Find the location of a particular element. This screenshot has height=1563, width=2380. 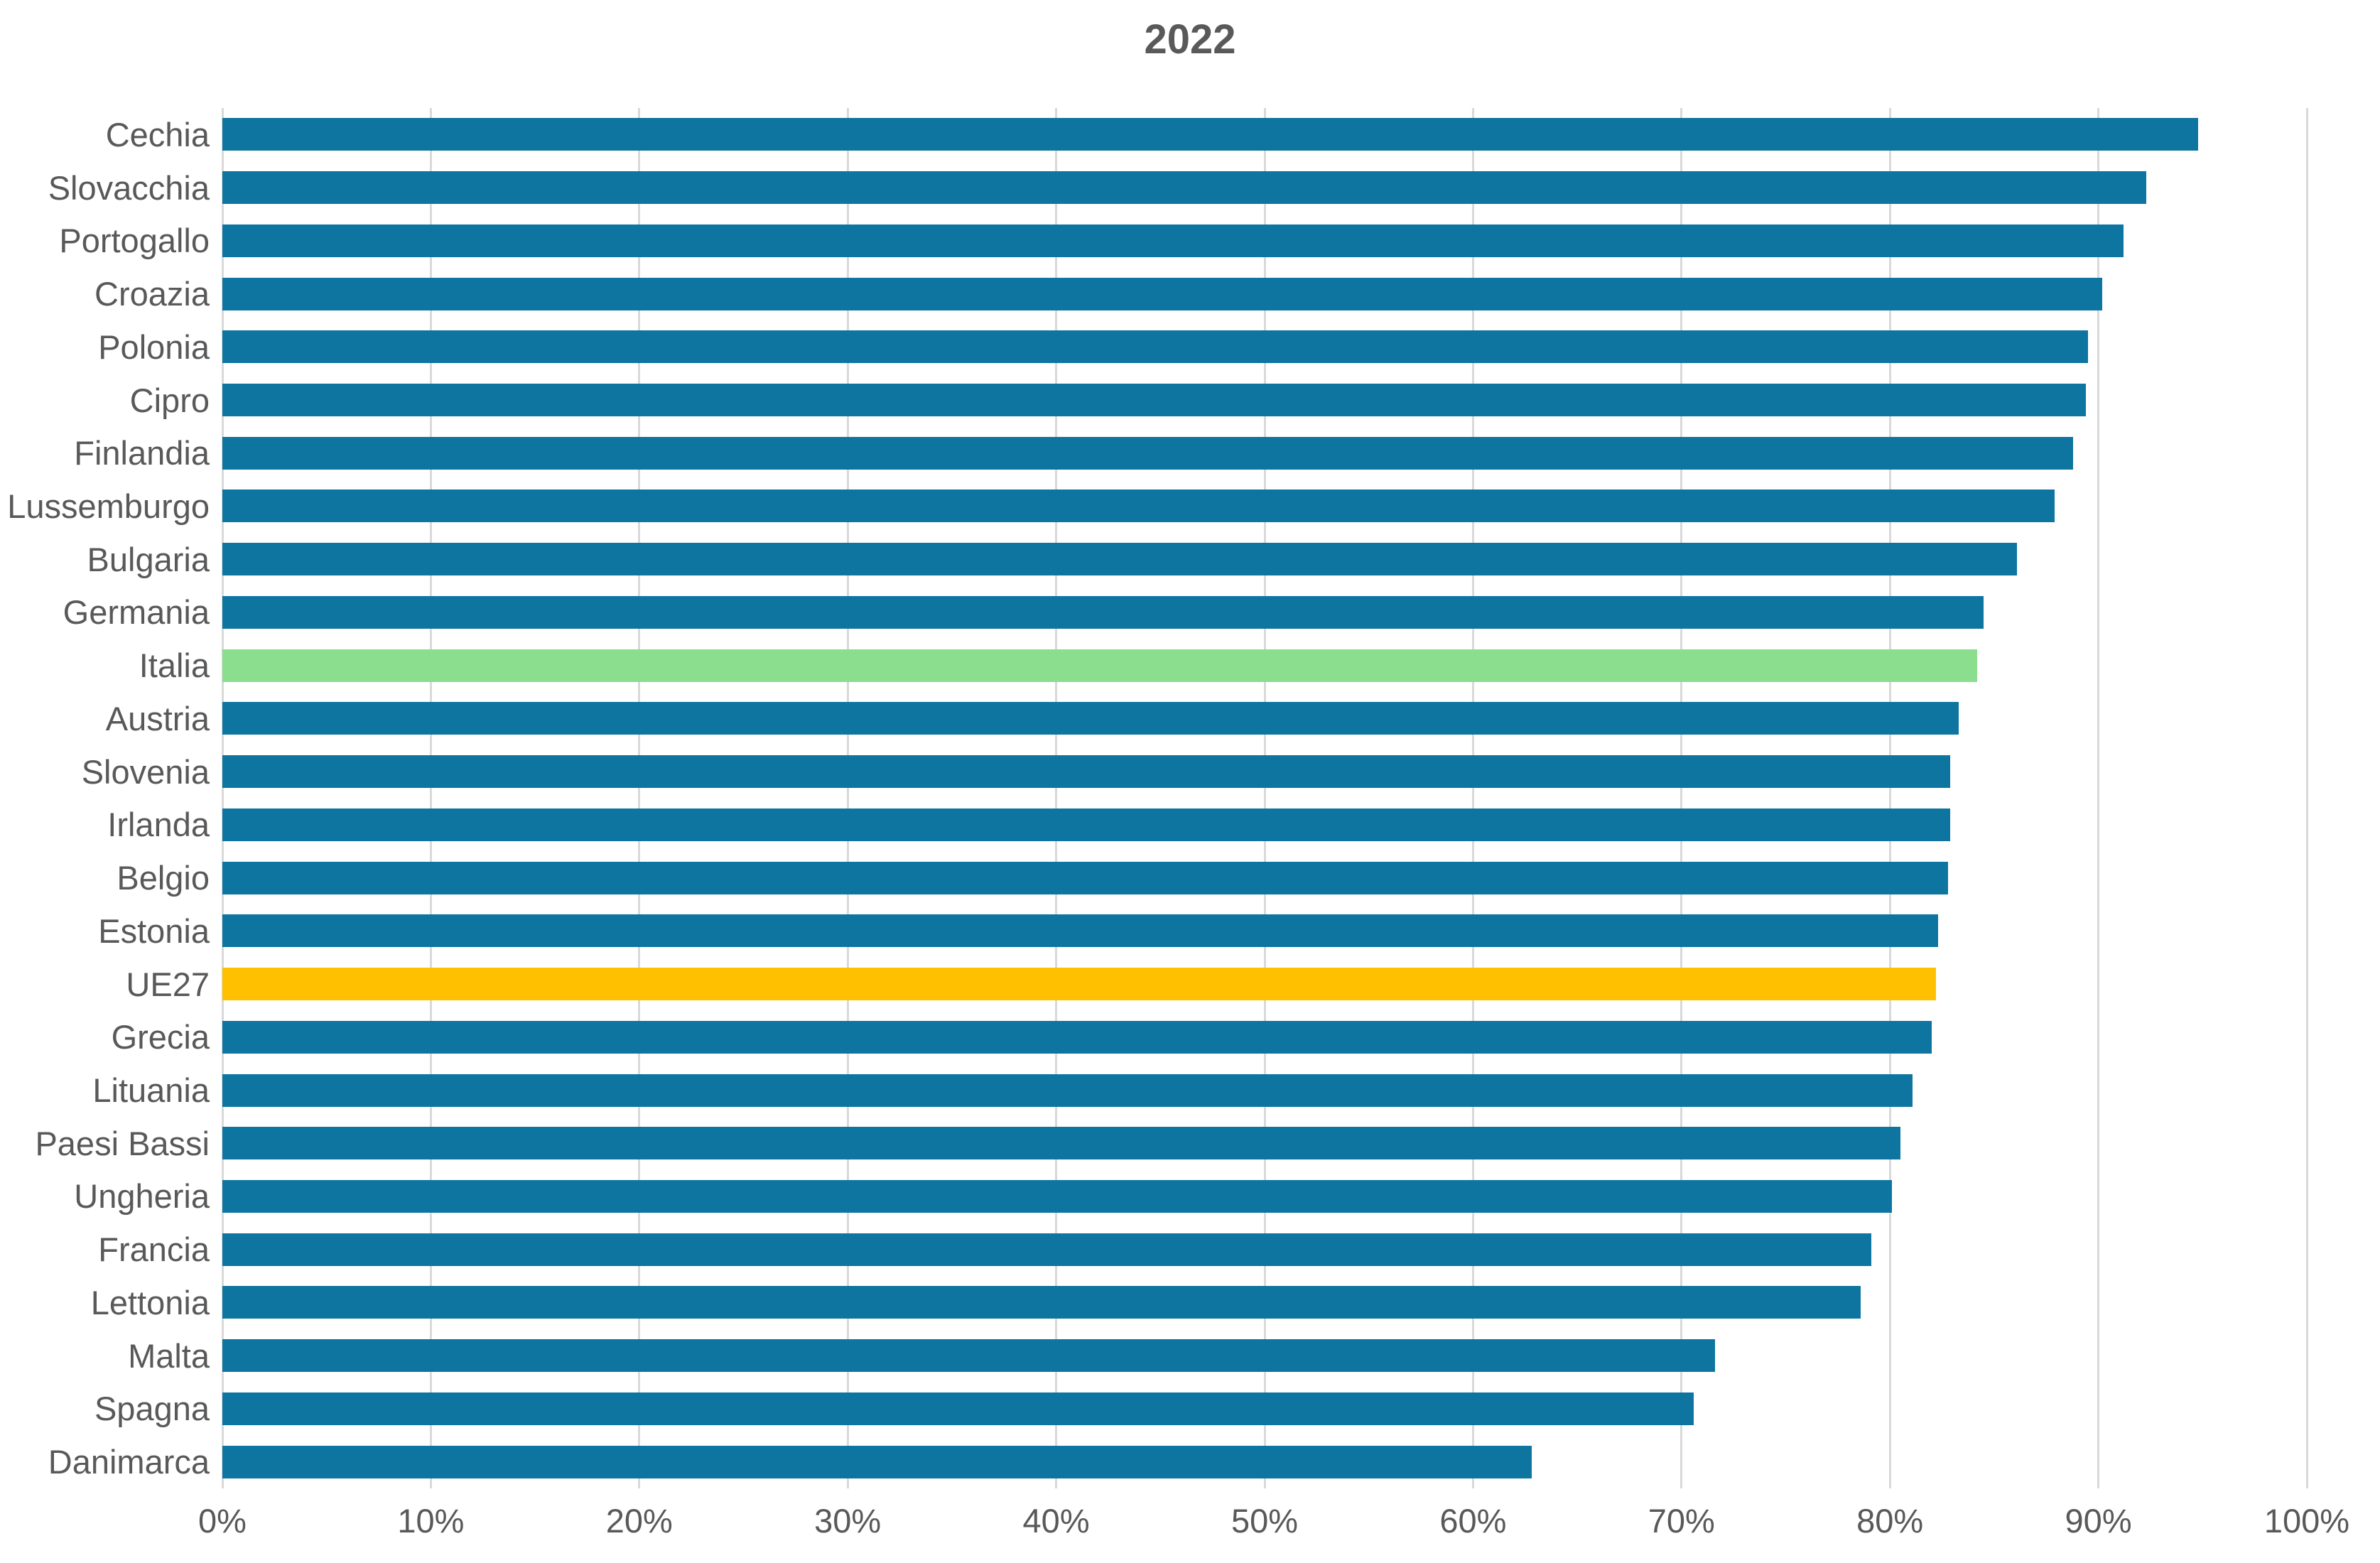

category-label-danimarca: Danimarca is located at coordinates (129, 1462).